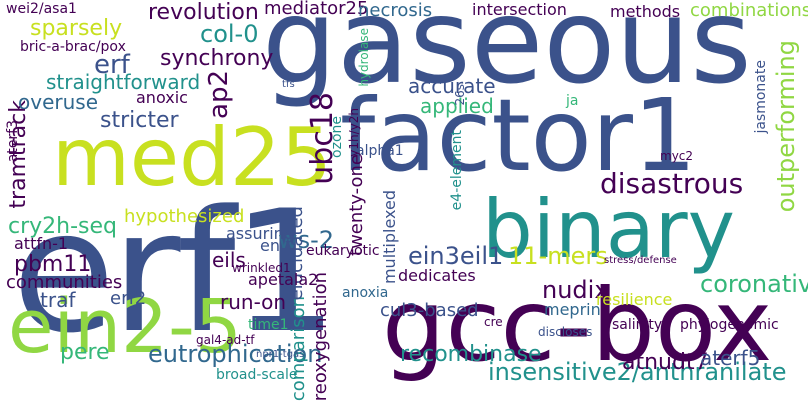 Image resolution: width=808 pixels, height=404 pixels. I want to click on word-accurate: accurate, so click(452, 86).